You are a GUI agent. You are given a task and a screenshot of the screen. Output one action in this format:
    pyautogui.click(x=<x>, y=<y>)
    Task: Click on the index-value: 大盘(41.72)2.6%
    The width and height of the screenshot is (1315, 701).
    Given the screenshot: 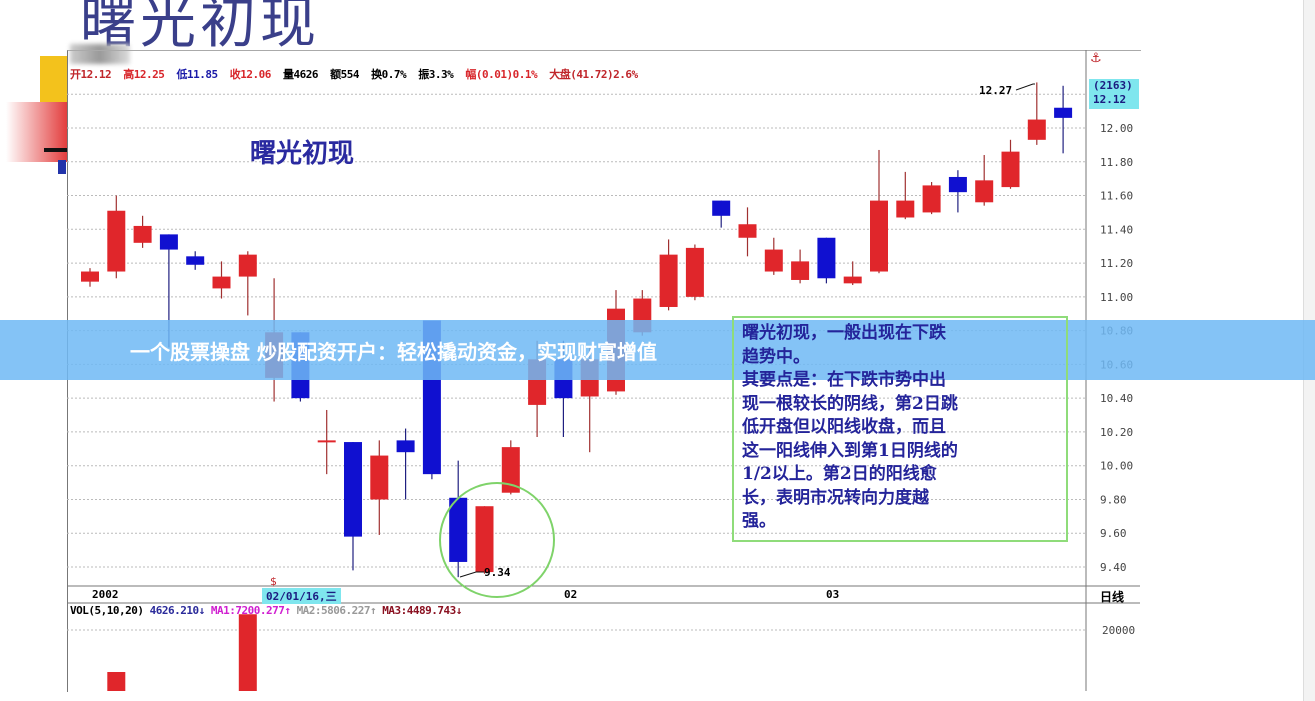 What is the action you would take?
    pyautogui.click(x=593, y=74)
    